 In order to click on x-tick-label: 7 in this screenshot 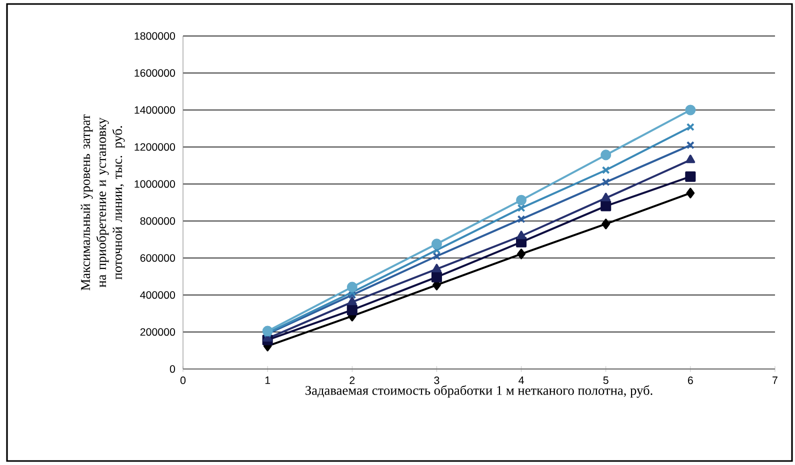, I will do `click(775, 380)`.